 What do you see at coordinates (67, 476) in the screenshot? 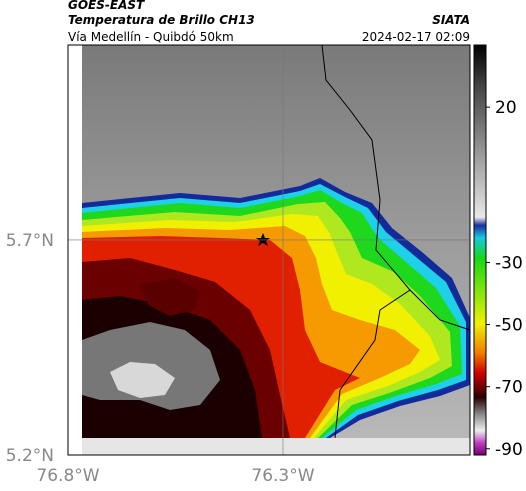
I see `x-tick-label: 76.8°W` at bounding box center [67, 476].